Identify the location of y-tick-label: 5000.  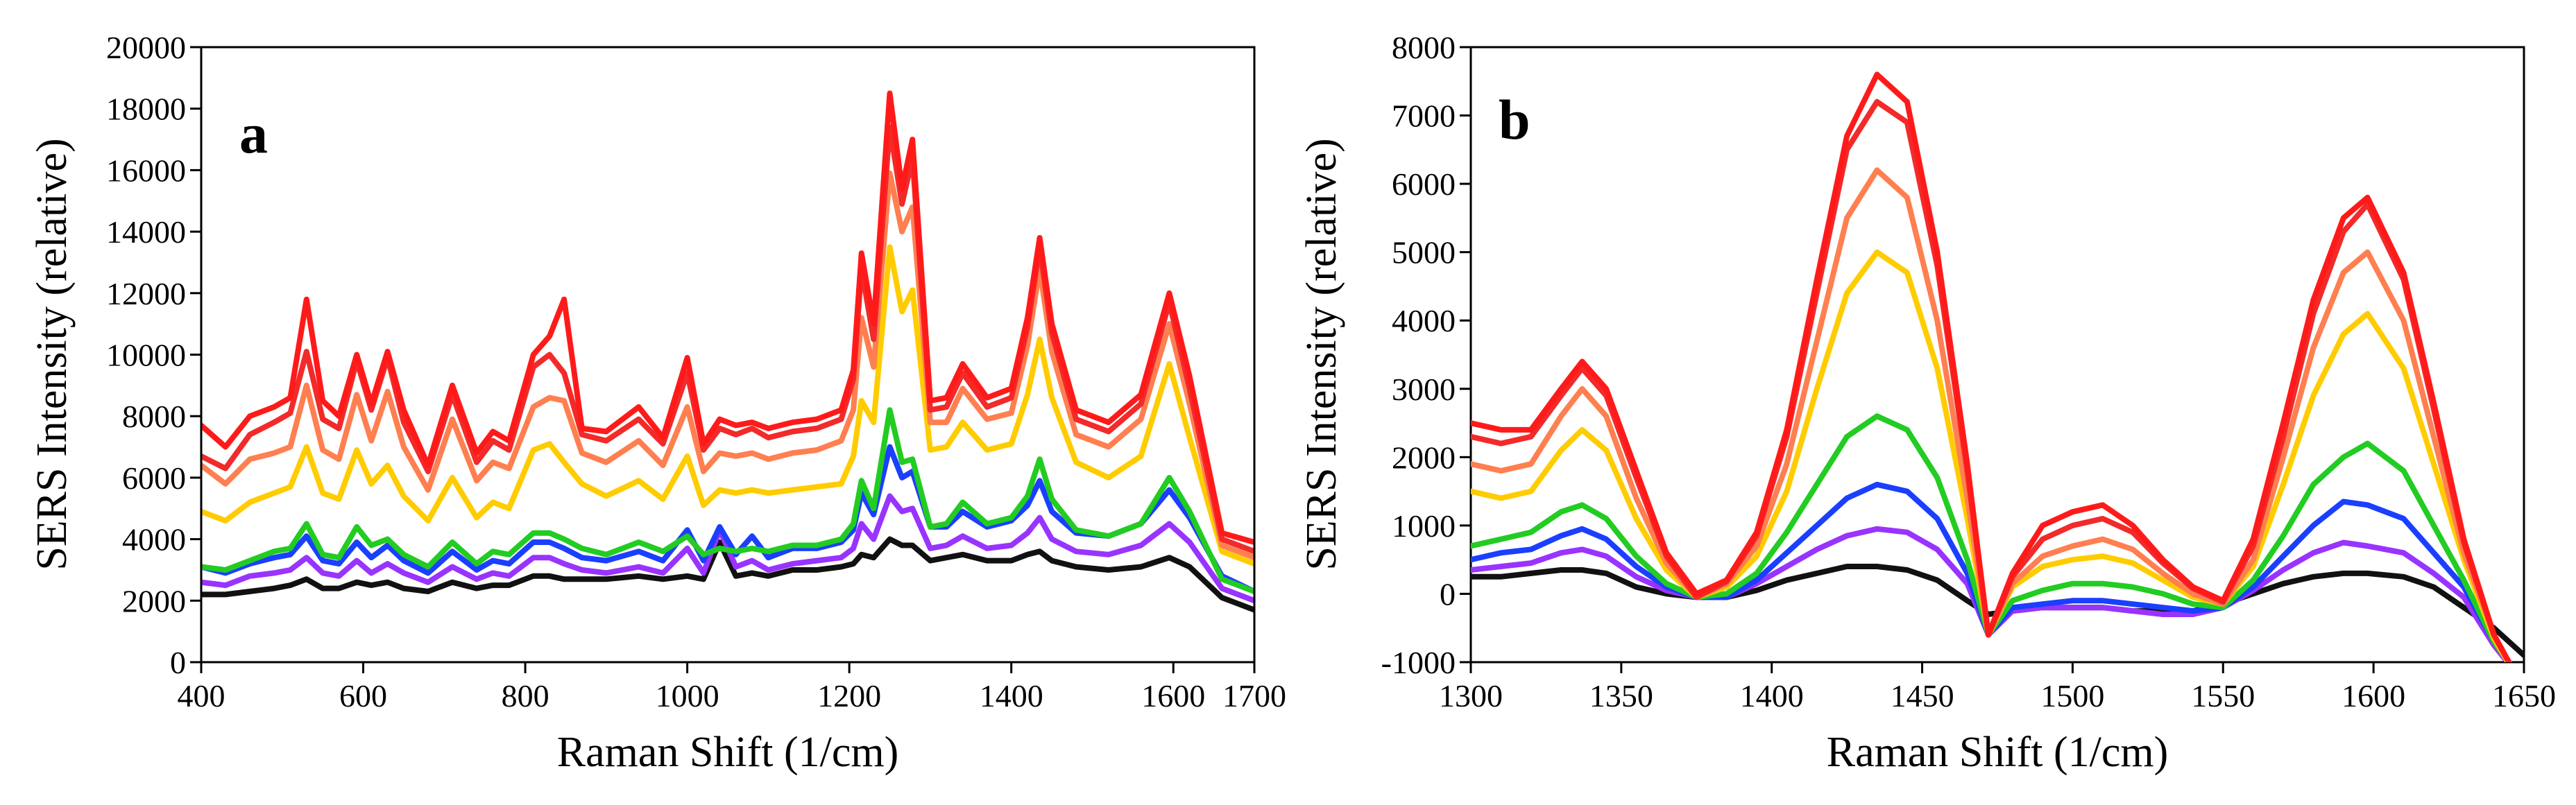
(1424, 252).